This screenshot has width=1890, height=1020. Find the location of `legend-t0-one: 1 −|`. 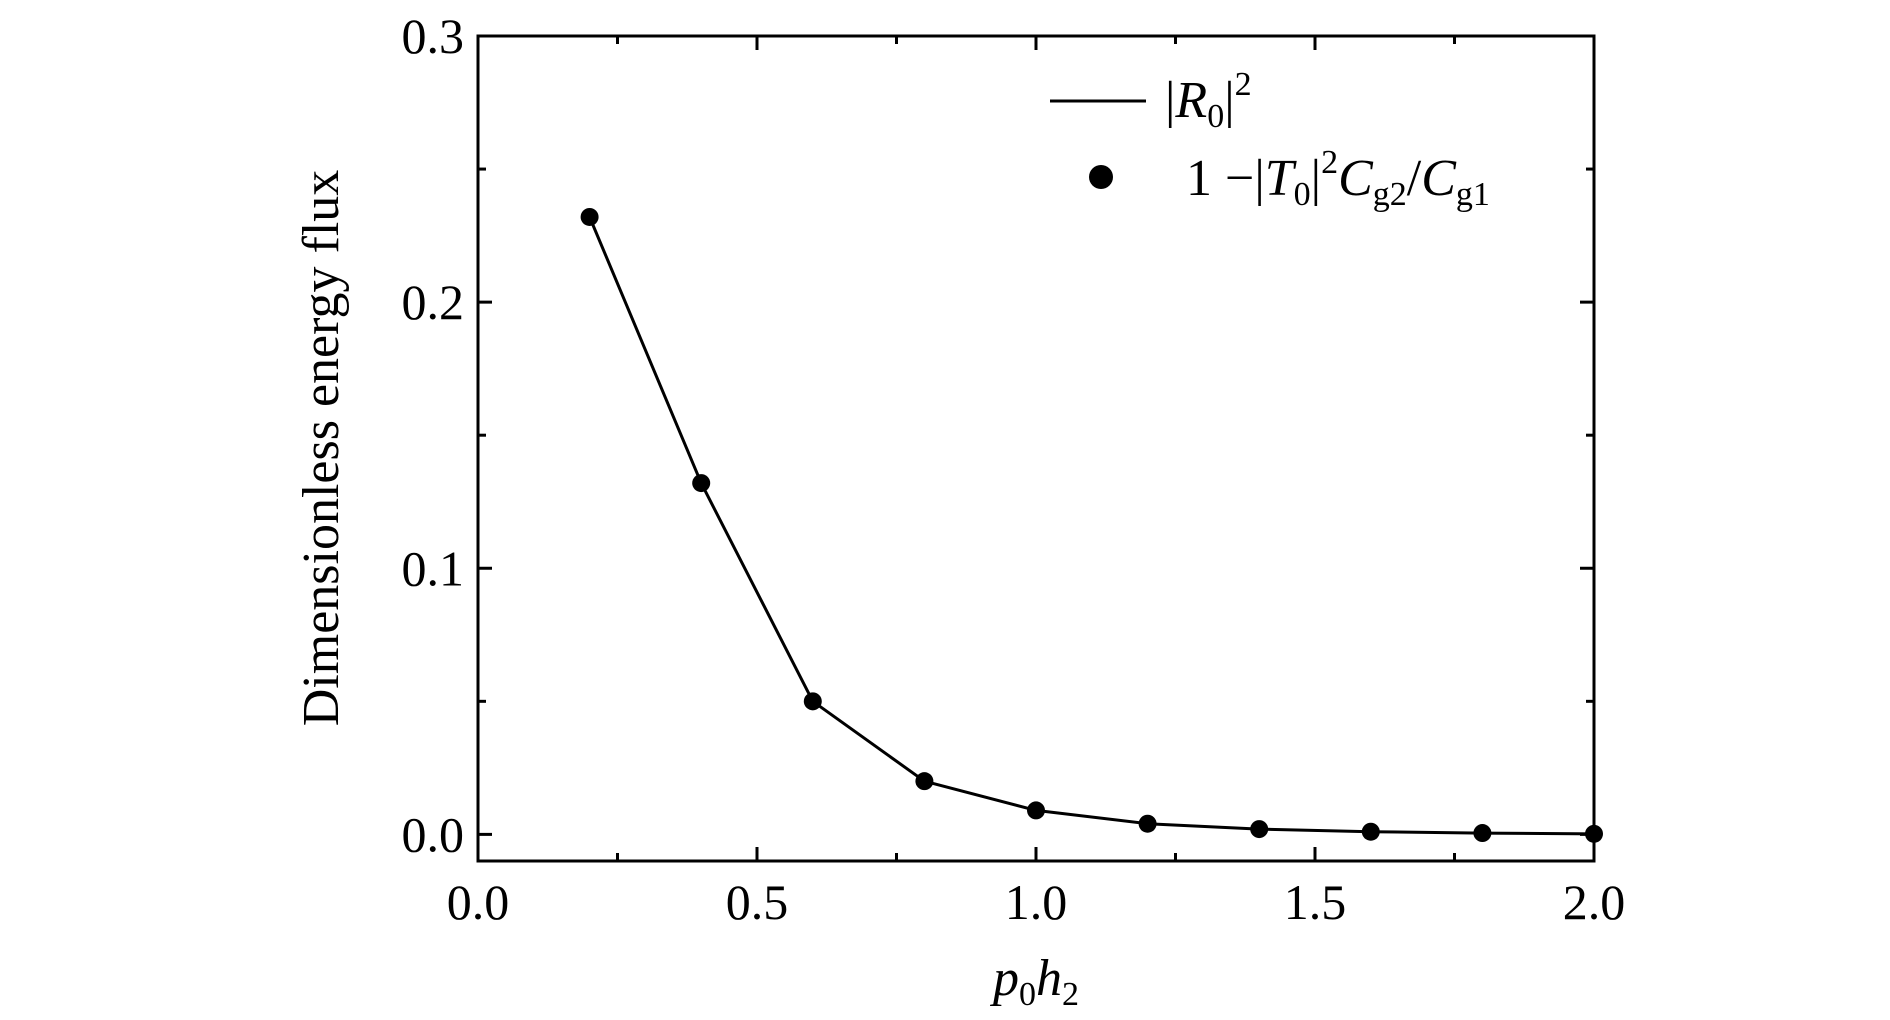

legend-t0-one: 1 −| is located at coordinates (1225, 178).